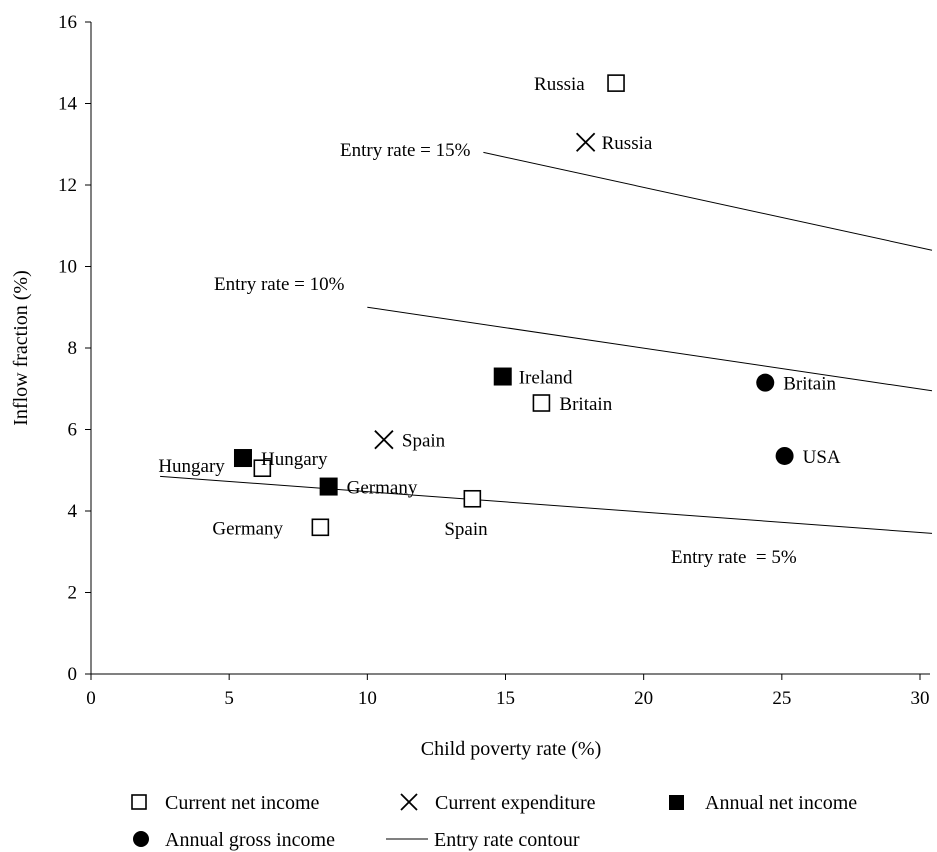 This screenshot has width=937, height=852. Describe the element at coordinates (546, 378) in the screenshot. I see `point-label-annual-net-income-ireland: Ireland` at that location.